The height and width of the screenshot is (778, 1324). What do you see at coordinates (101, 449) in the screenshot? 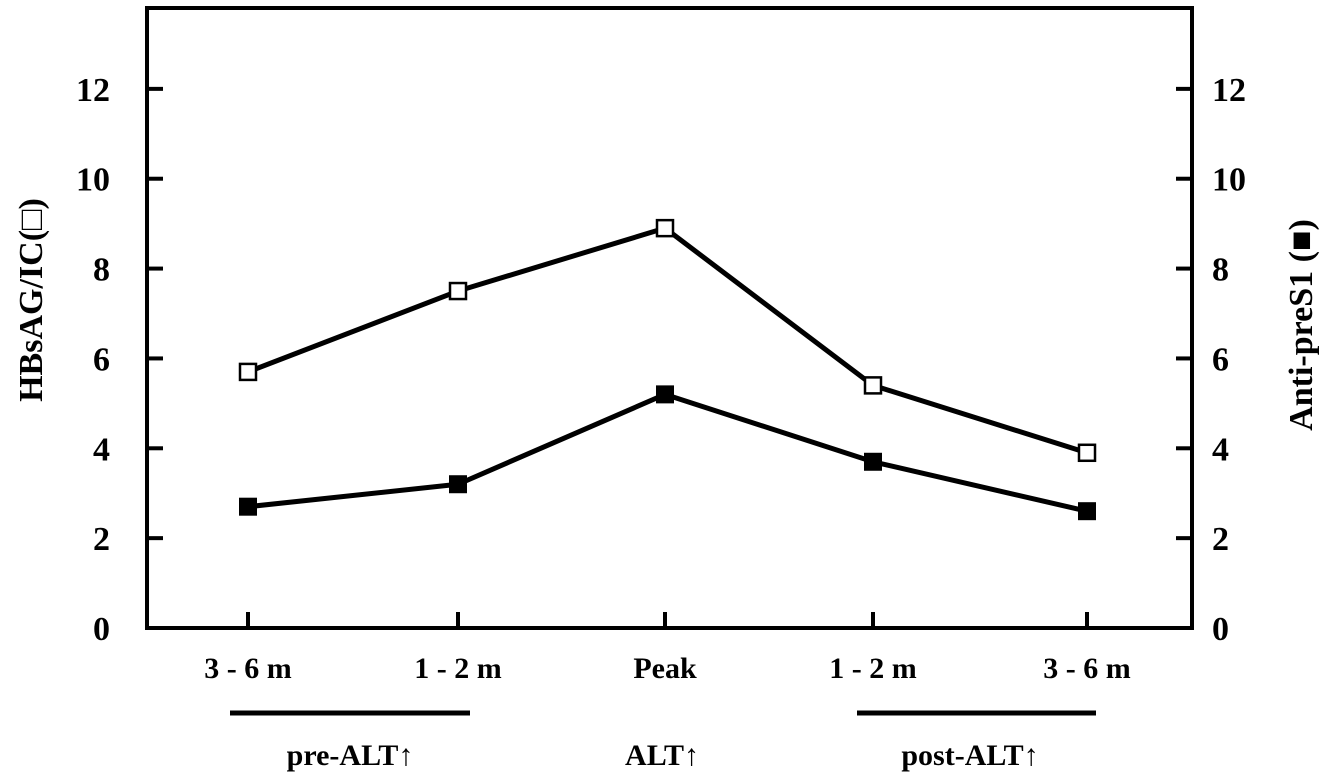
I see `left-tick-label: 4` at bounding box center [101, 449].